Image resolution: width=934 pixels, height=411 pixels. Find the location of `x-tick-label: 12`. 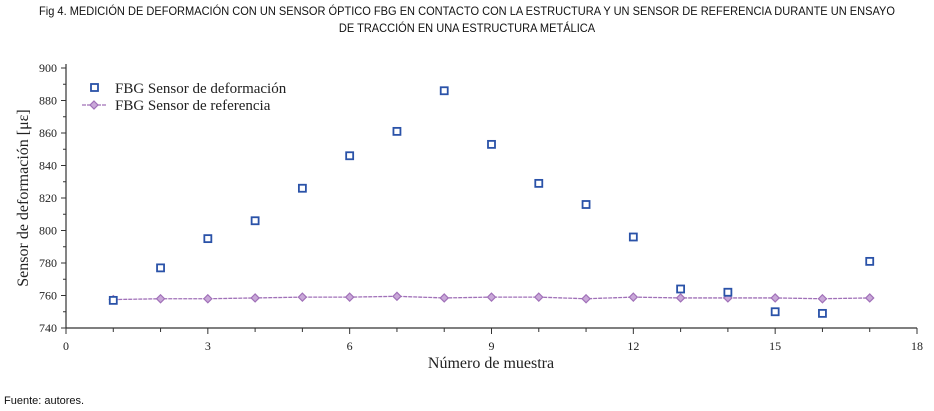

x-tick-label: 12 is located at coordinates (633, 346).